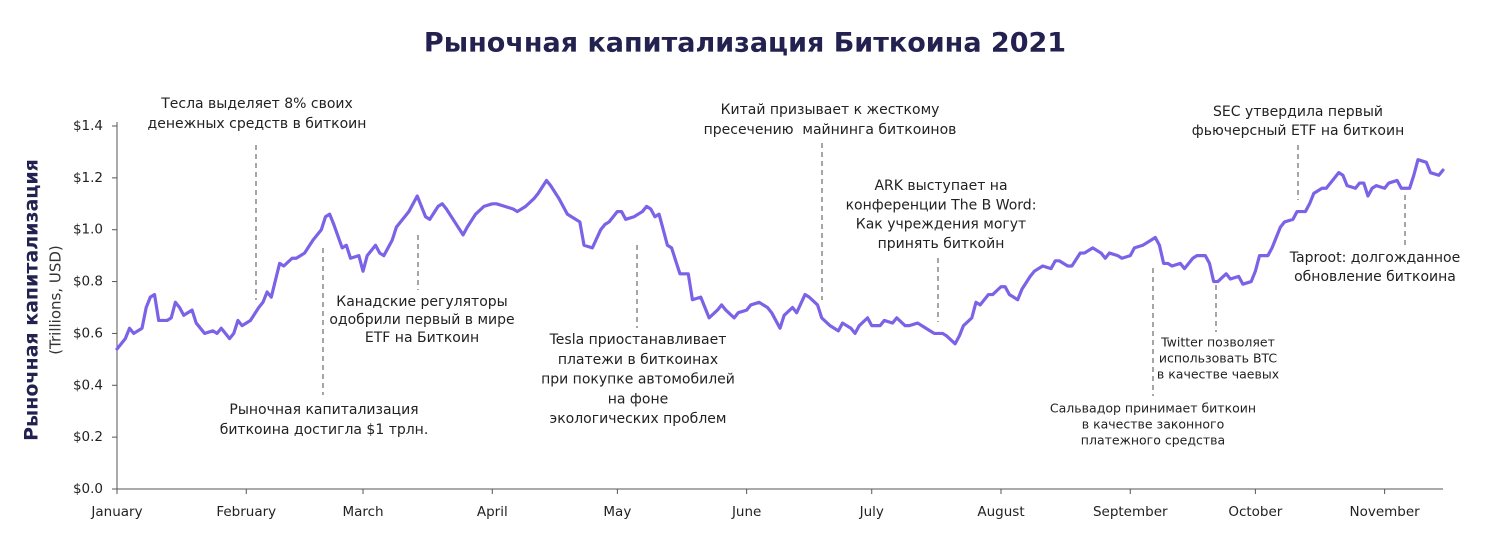 This screenshot has height=544, width=1500. What do you see at coordinates (1218, 374) in the screenshot?
I see `annotation-text: в качестве чаевых` at bounding box center [1218, 374].